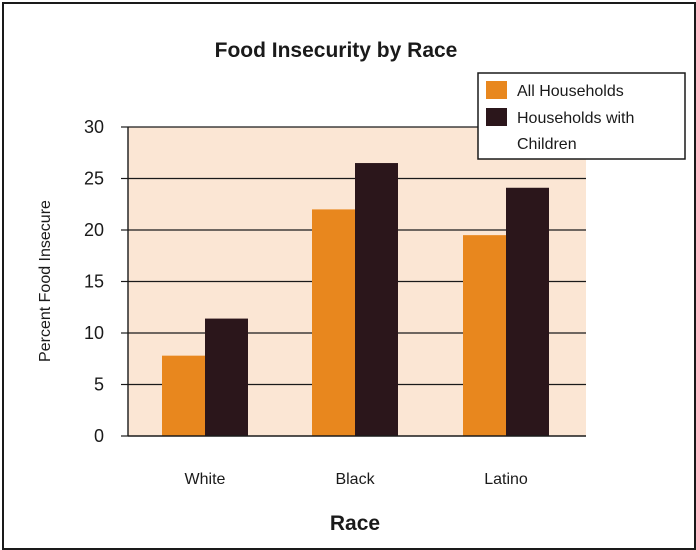 This screenshot has height=550, width=696. I want to click on x-tick-labels: White Black Latino, so click(356, 479).